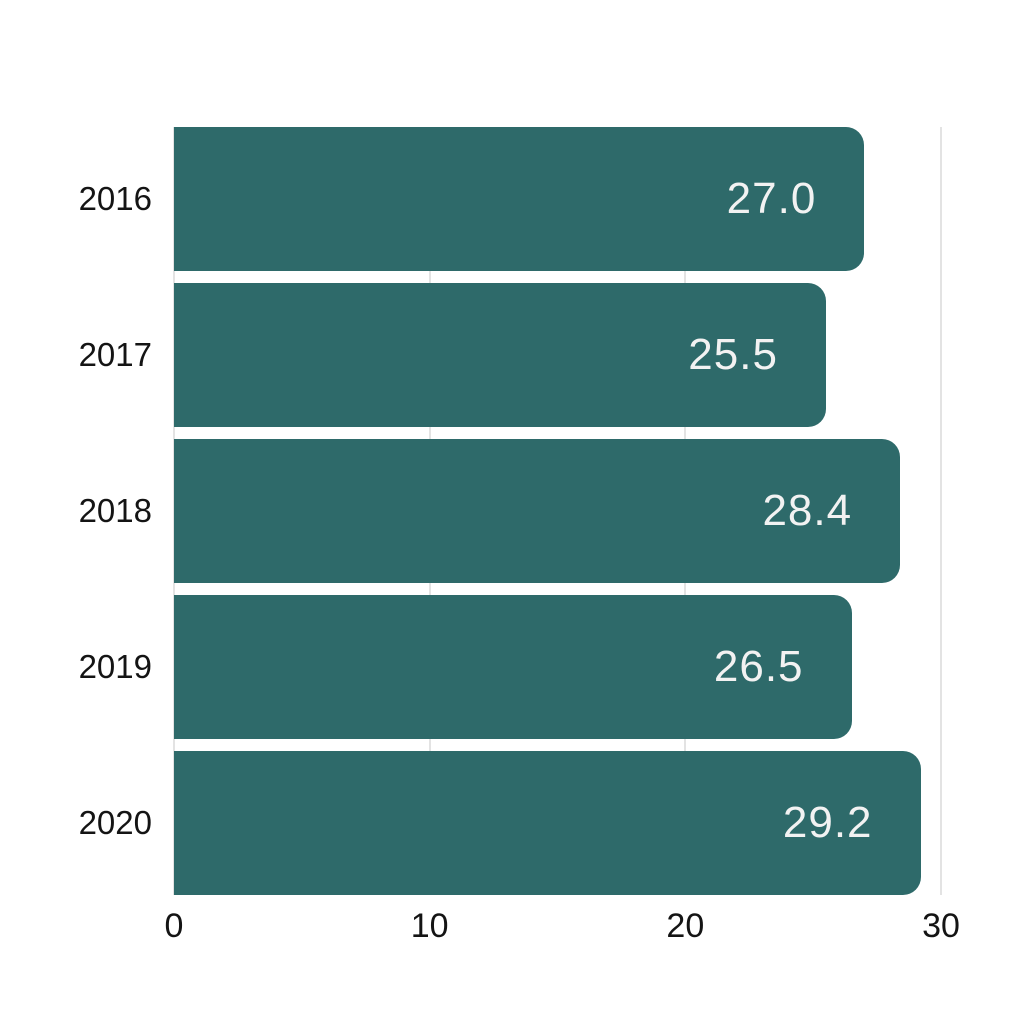 This screenshot has height=1024, width=1024. Describe the element at coordinates (76, 511) in the screenshot. I see `y-axis-labels: 2016 2017 2018 2019 2020` at that location.